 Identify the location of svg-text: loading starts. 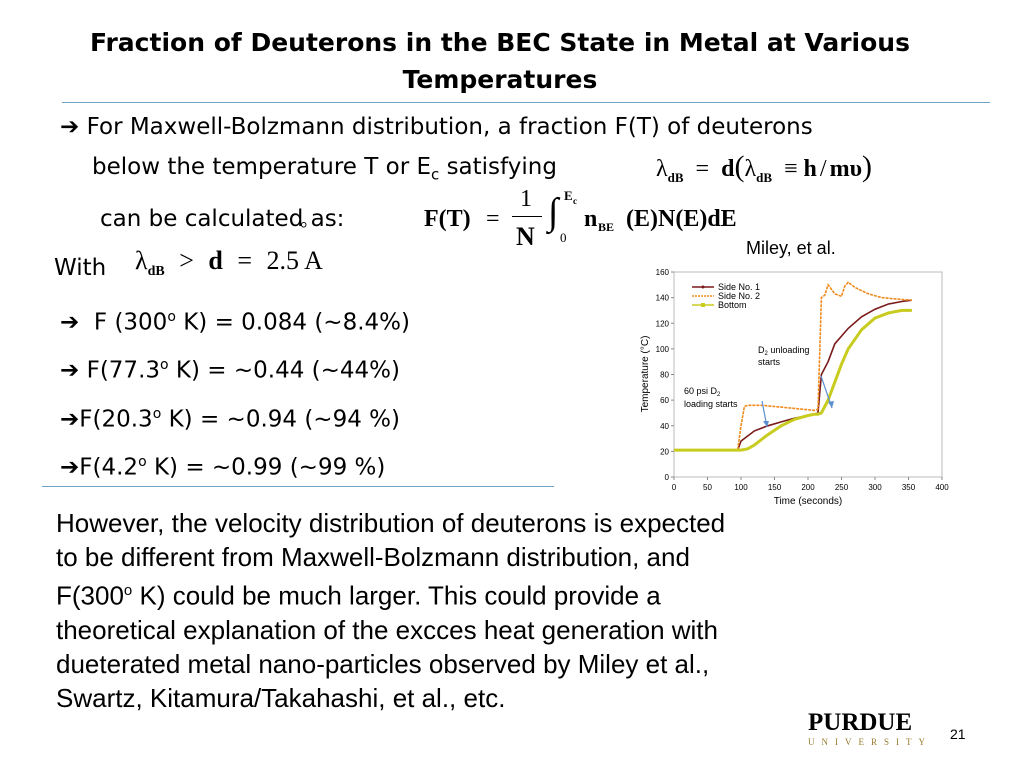
(711, 404).